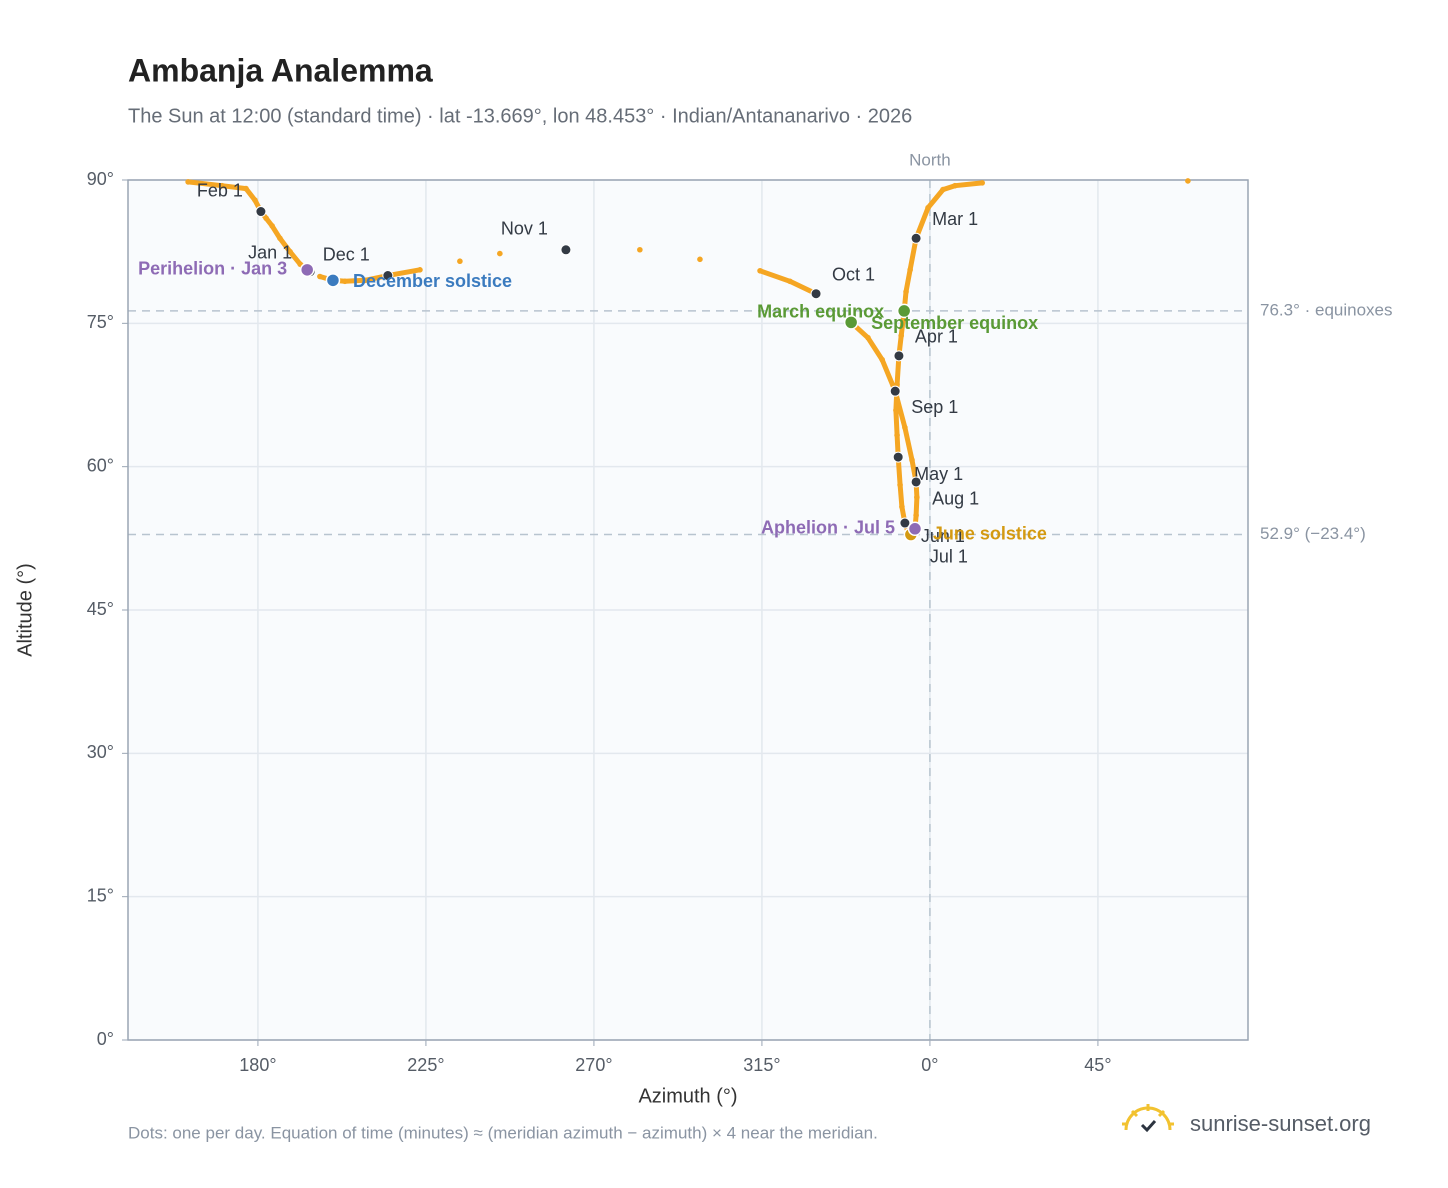 The height and width of the screenshot is (1188, 1448). What do you see at coordinates (432, 281) in the screenshot?
I see `event-label: December solstice` at bounding box center [432, 281].